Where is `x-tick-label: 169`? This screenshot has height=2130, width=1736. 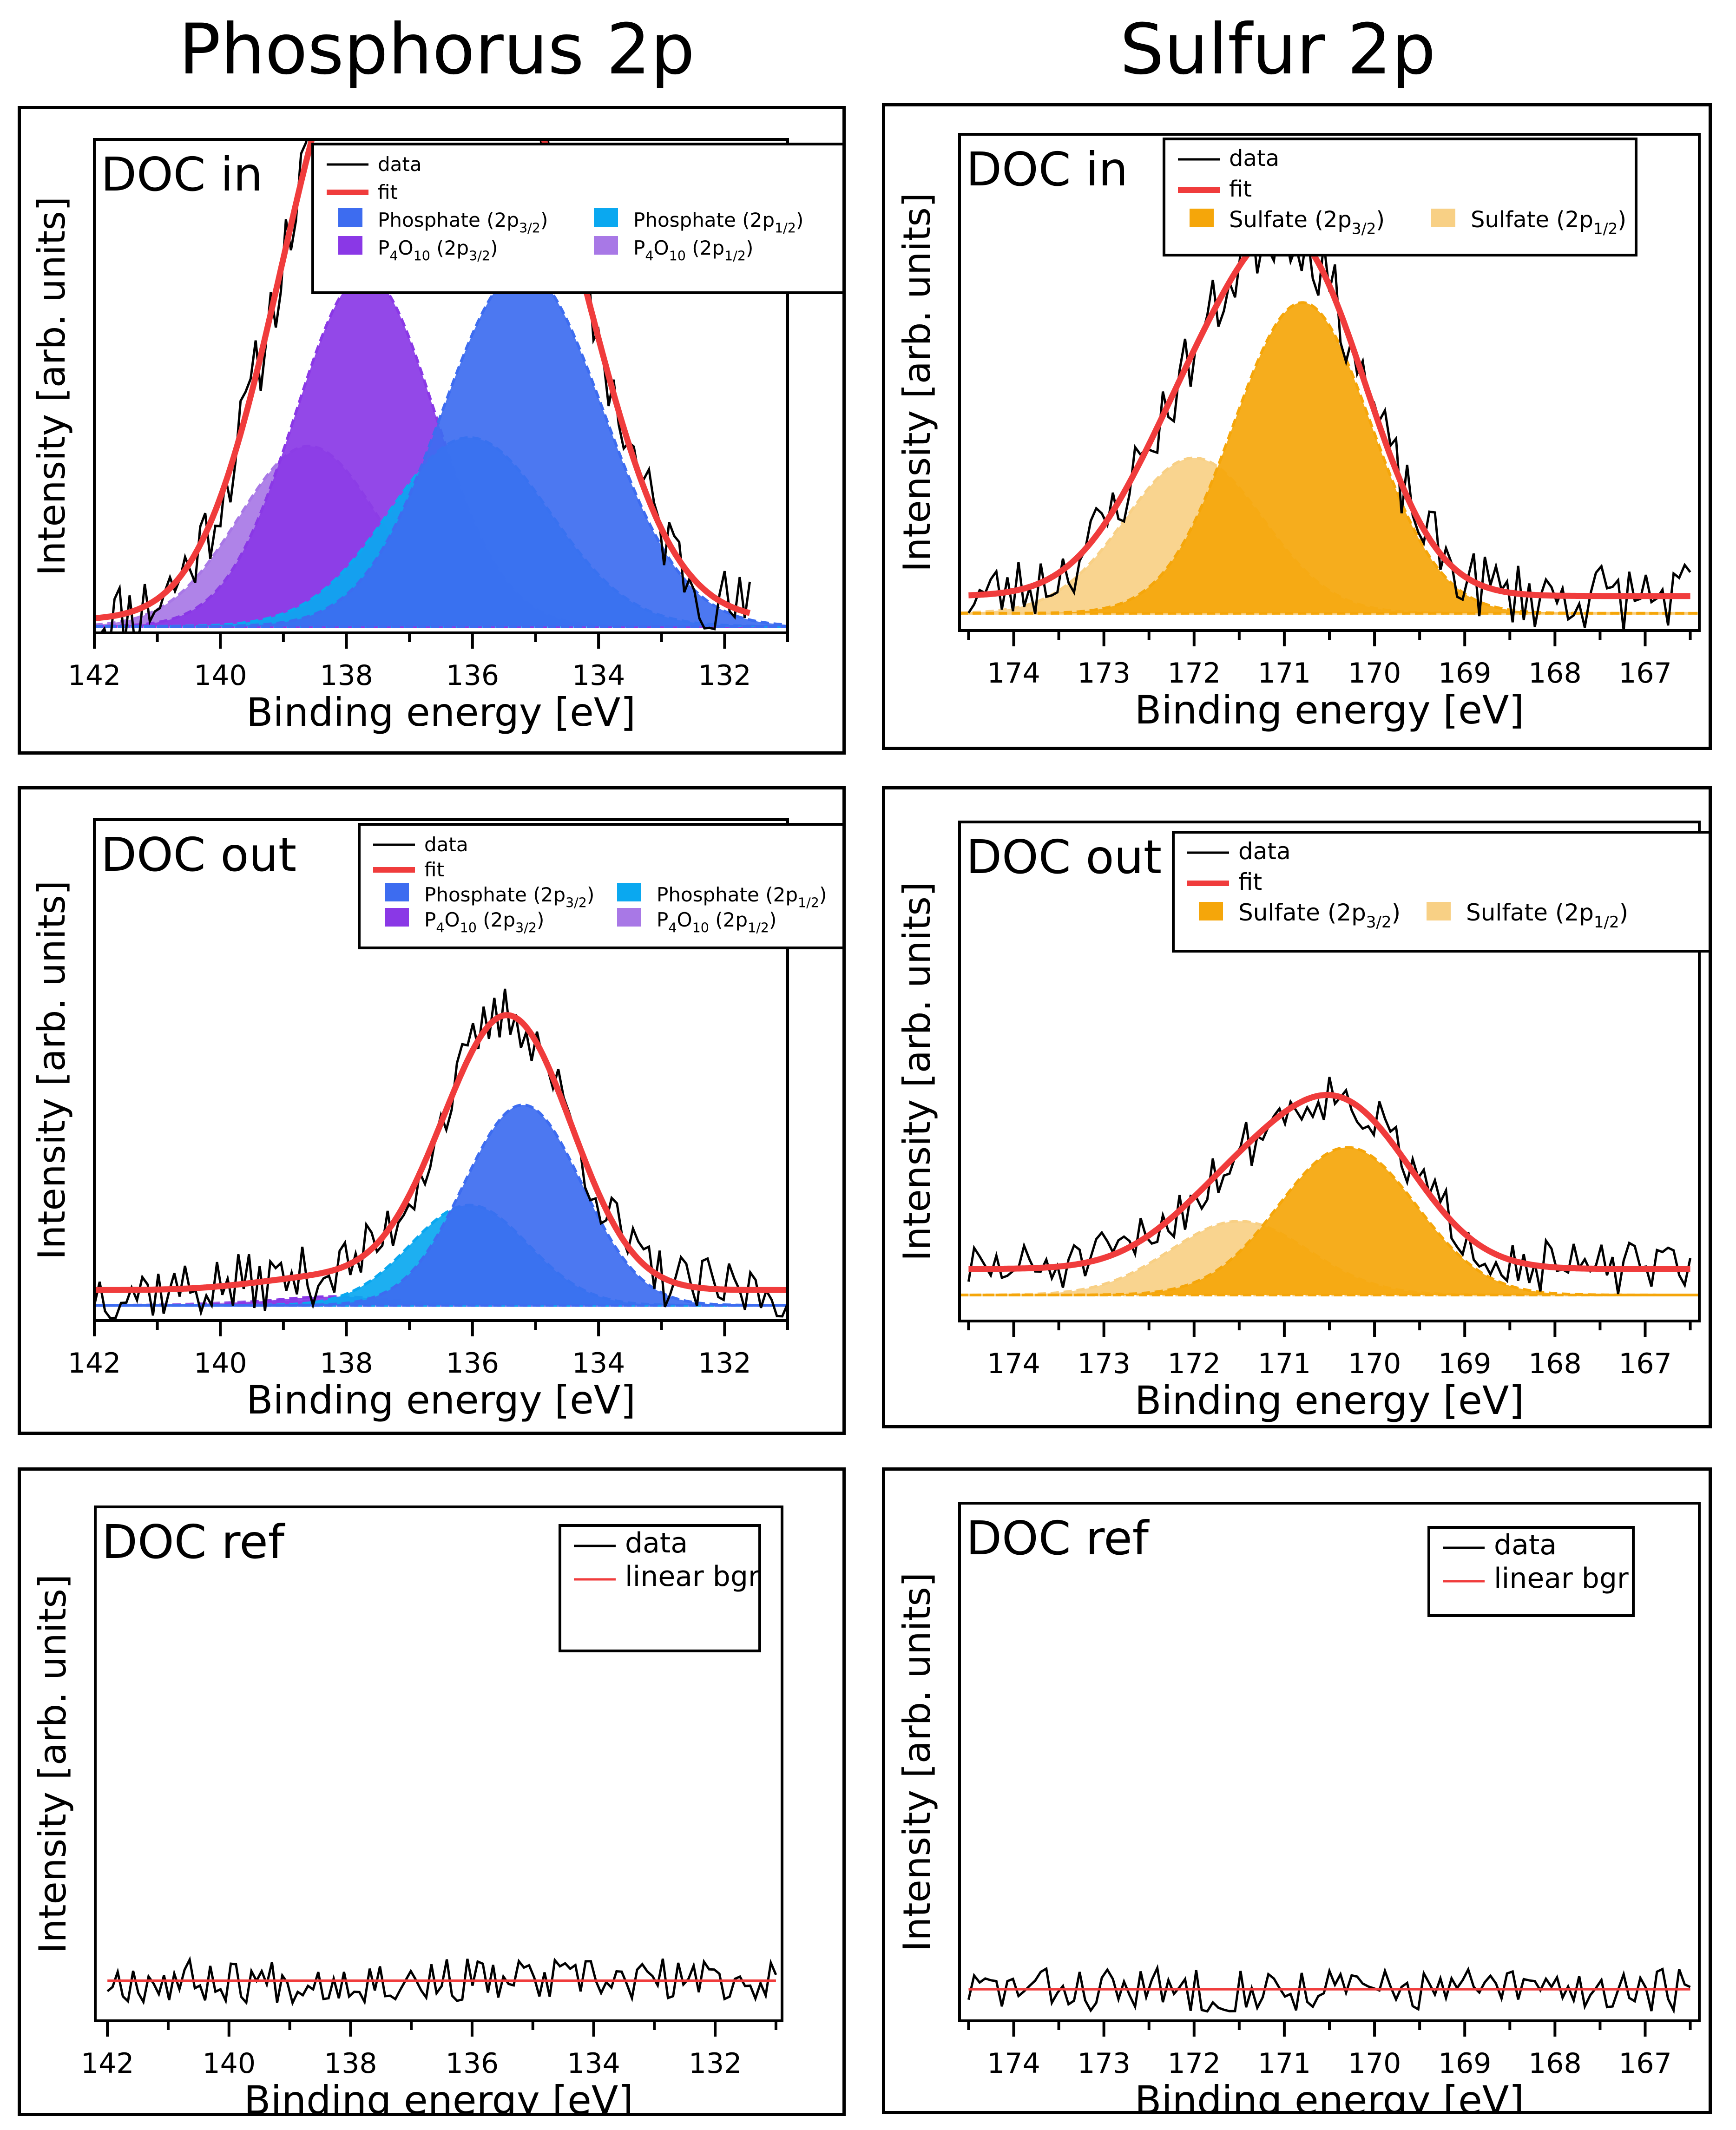
x-tick-label: 169 is located at coordinates (1465, 1364).